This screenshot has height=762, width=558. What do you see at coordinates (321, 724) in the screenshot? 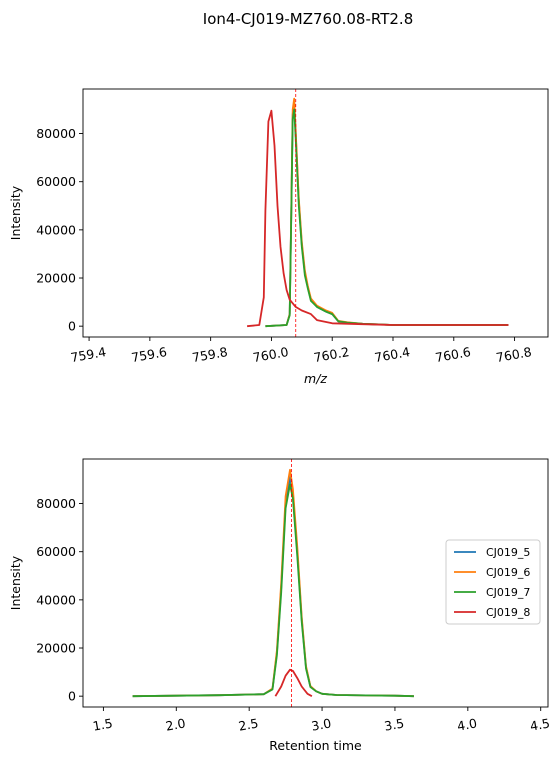
I see `x-tick-label: 3.0` at bounding box center [321, 724].